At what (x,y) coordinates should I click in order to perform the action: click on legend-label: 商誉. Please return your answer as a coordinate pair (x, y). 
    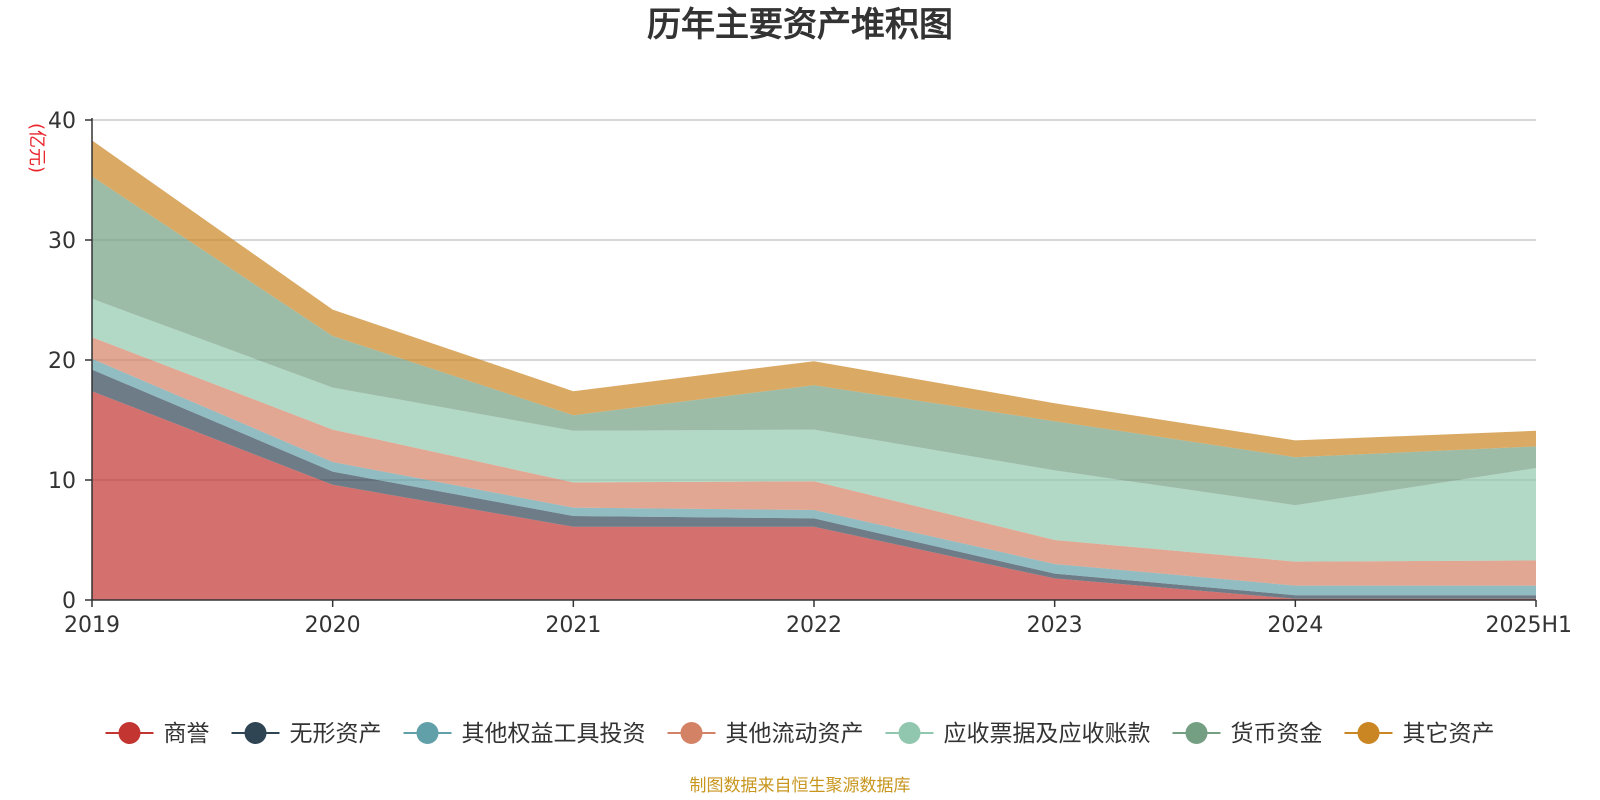
    Looking at the image, I should click on (187, 734).